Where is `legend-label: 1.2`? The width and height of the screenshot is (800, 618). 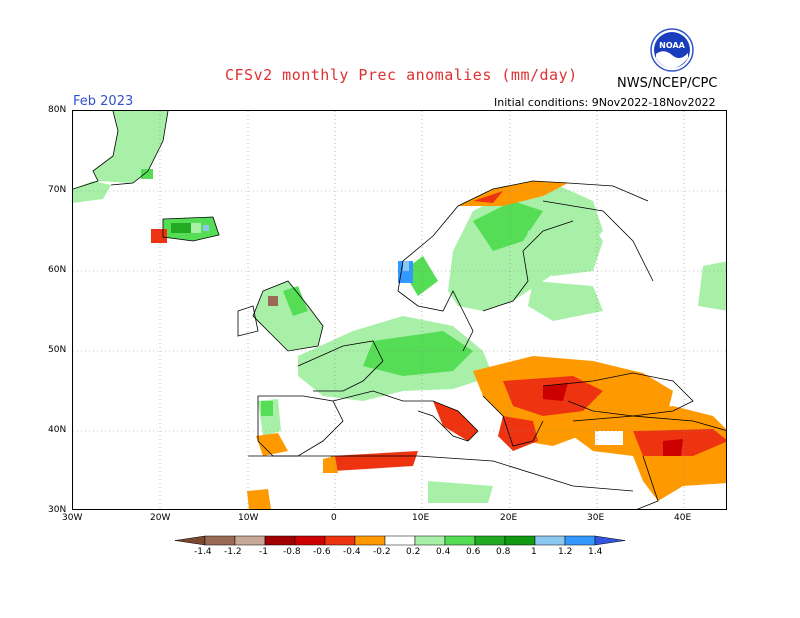
legend-label: 1.2 is located at coordinates (565, 552).